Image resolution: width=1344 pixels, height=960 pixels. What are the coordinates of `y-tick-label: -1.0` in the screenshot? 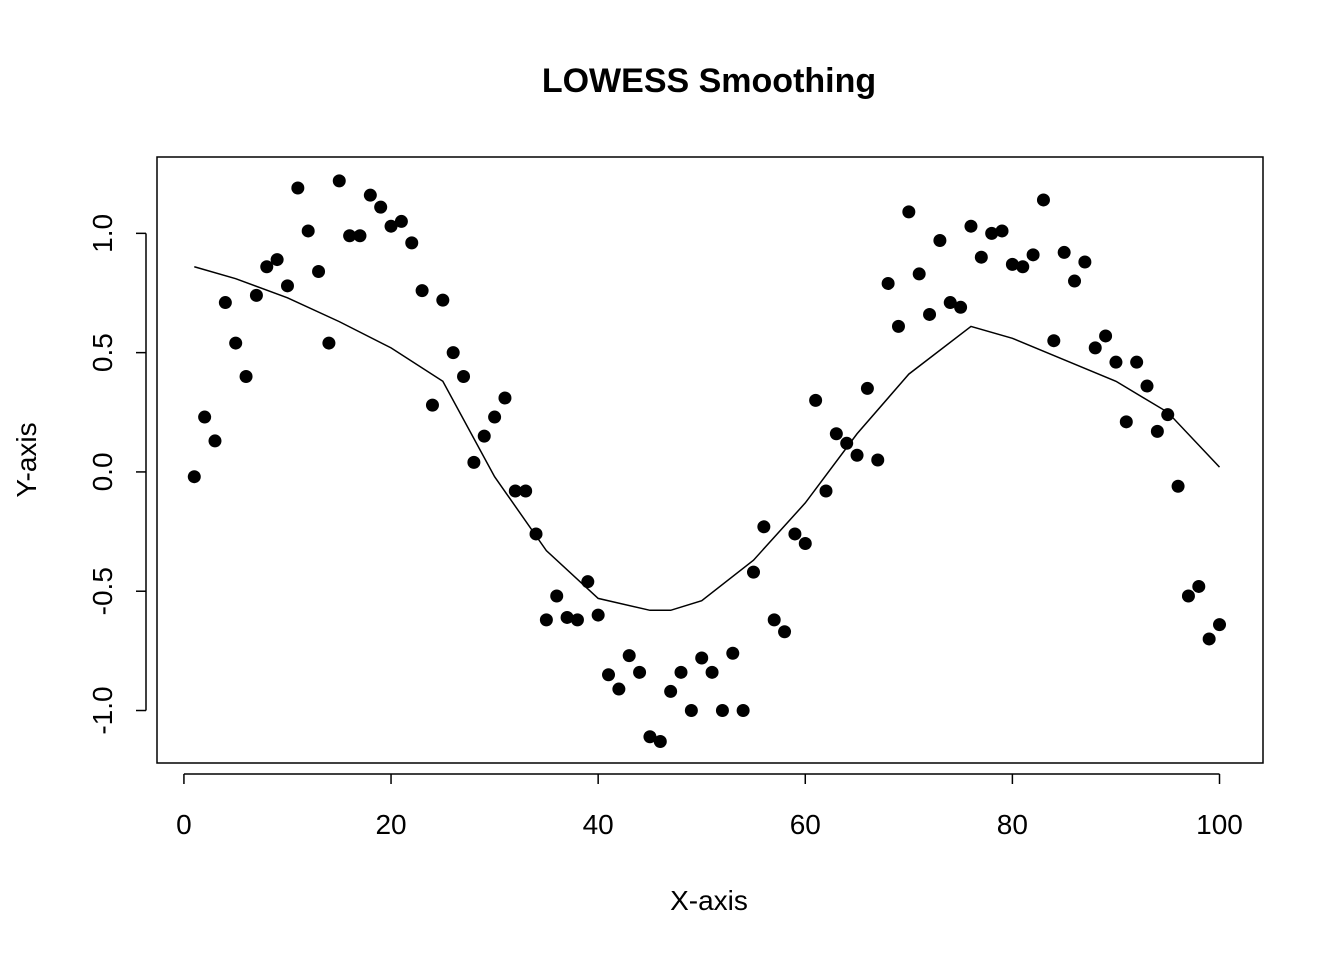 It's located at (102, 710).